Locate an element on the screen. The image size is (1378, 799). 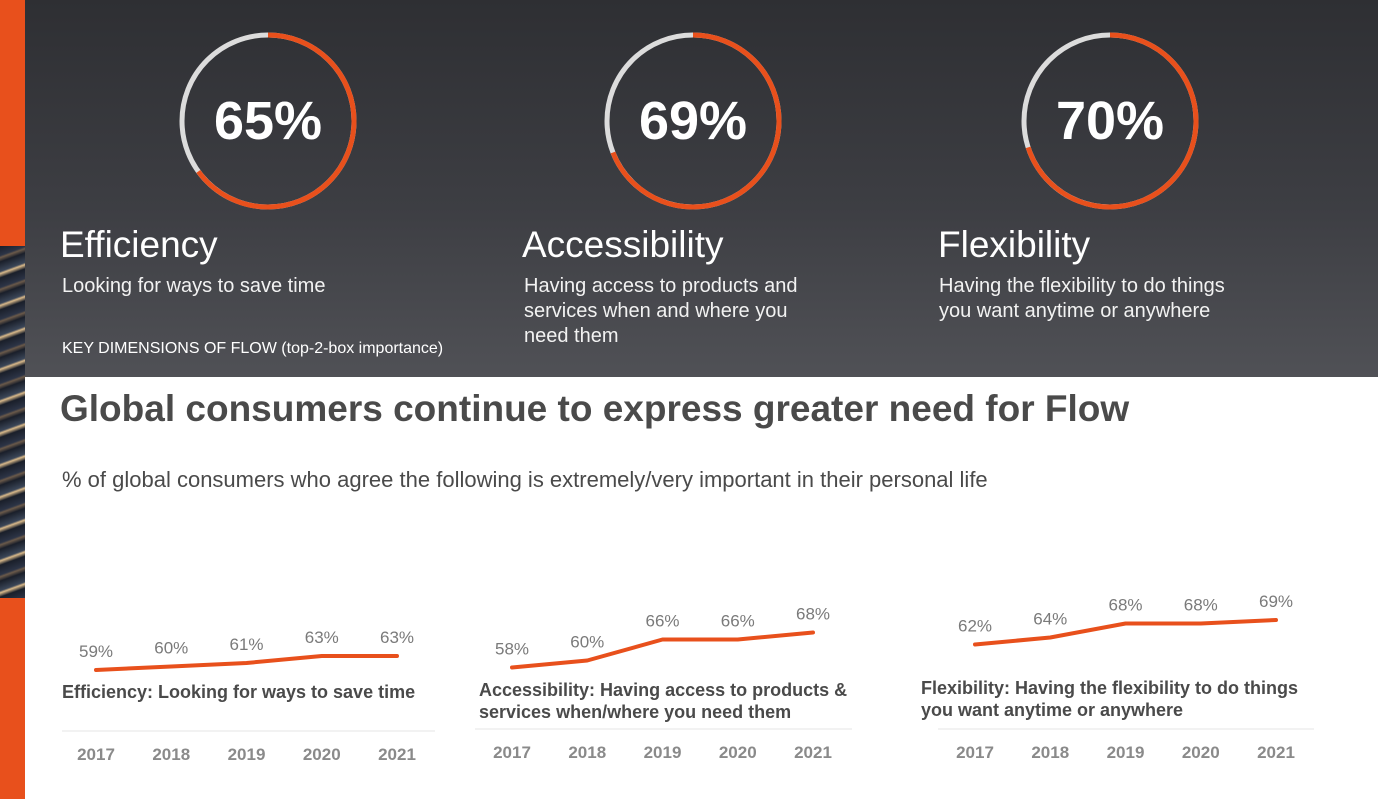
data-label-efficiency: 59% is located at coordinates (96, 651).